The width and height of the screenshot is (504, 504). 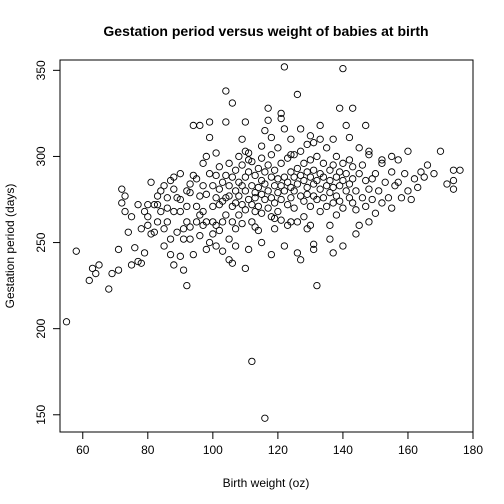 What do you see at coordinates (83, 450) in the screenshot?
I see `x-tick-label: 60` at bounding box center [83, 450].